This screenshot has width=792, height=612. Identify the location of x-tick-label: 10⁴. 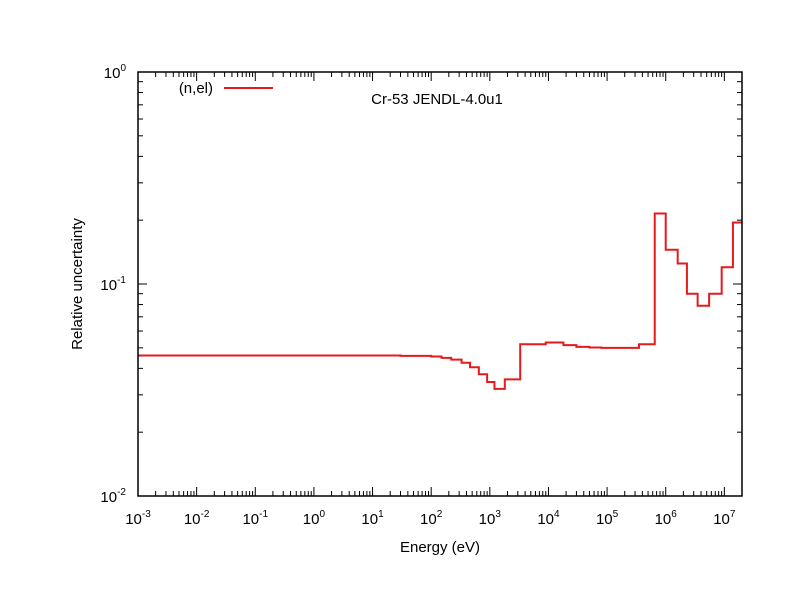
(548, 518).